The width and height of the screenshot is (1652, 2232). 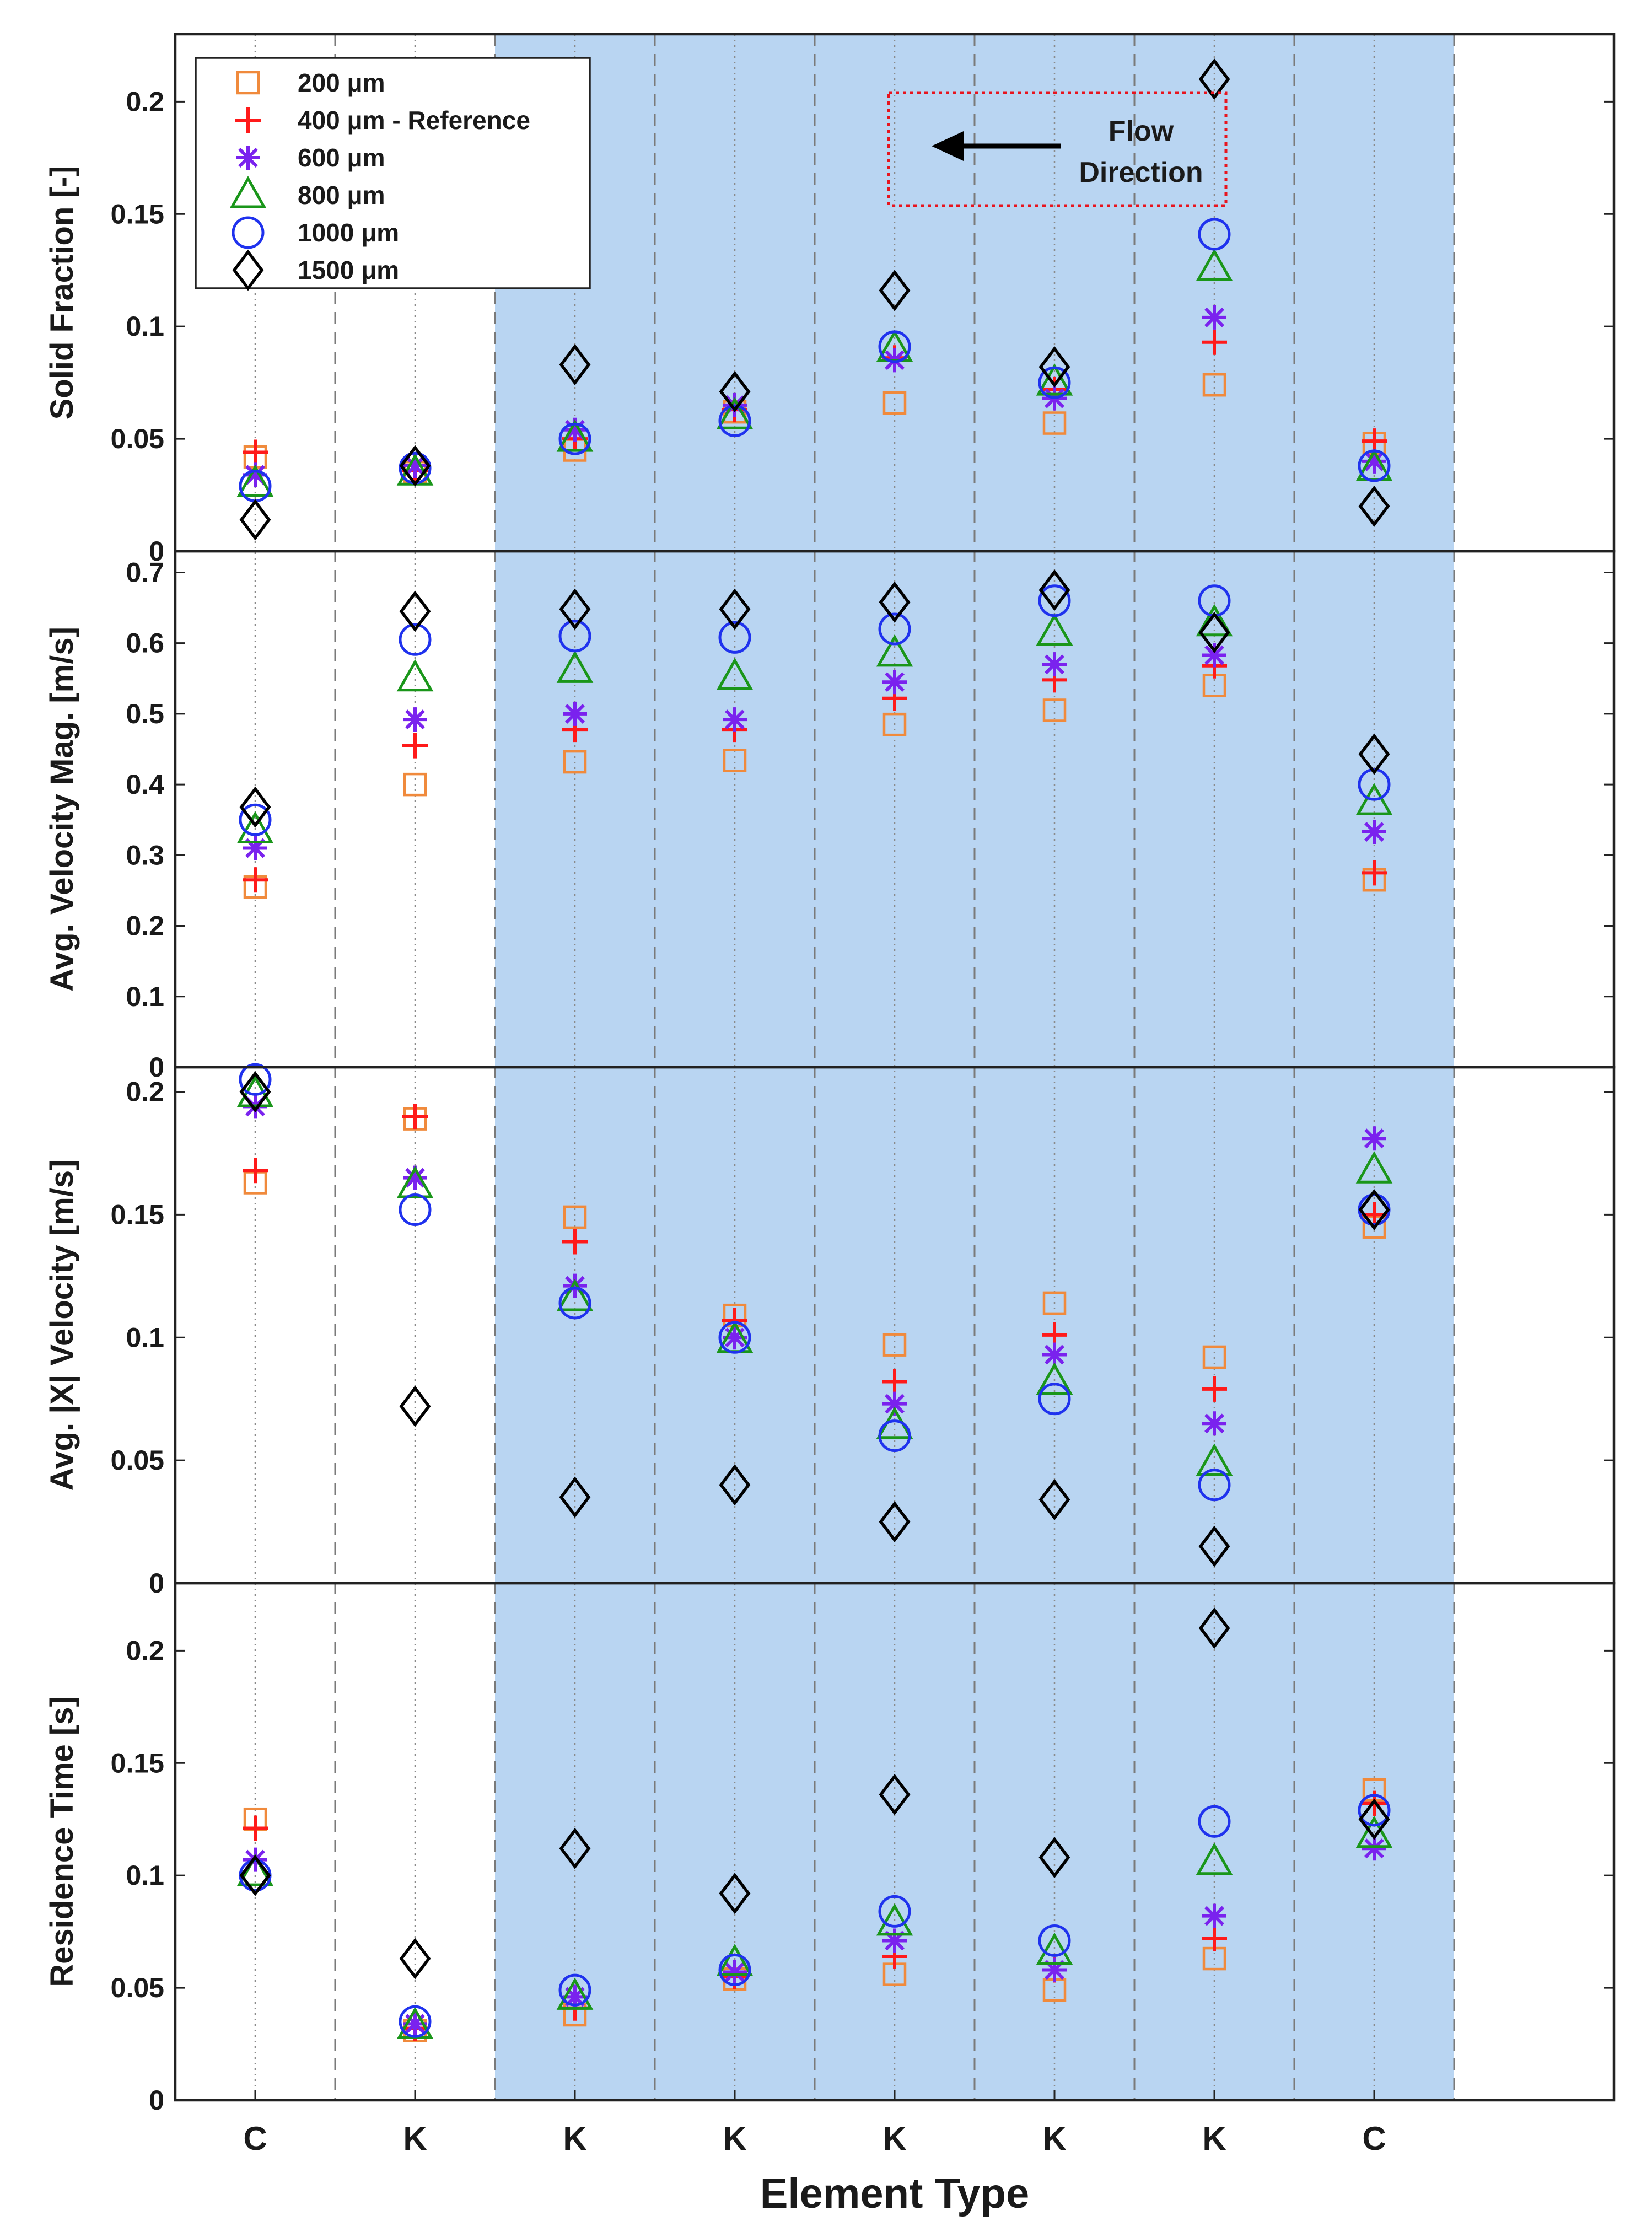 I want to click on legend-entry: 400 μm - Reference, so click(x=414, y=120).